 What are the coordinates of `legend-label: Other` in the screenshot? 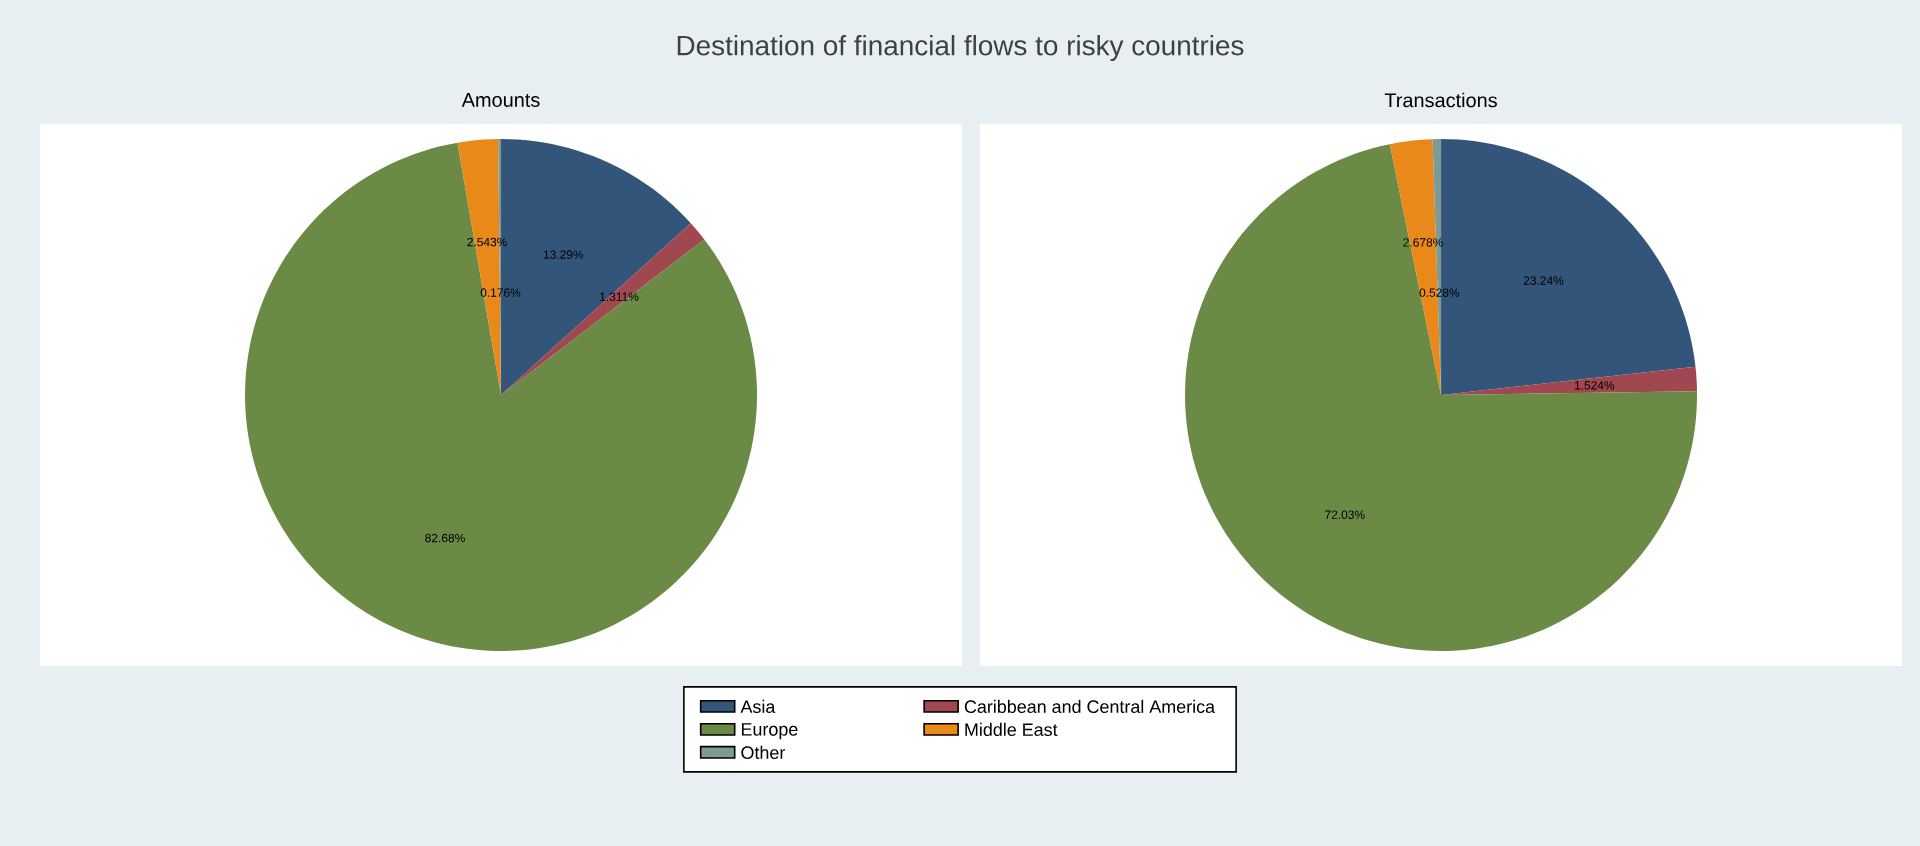 It's located at (763, 752).